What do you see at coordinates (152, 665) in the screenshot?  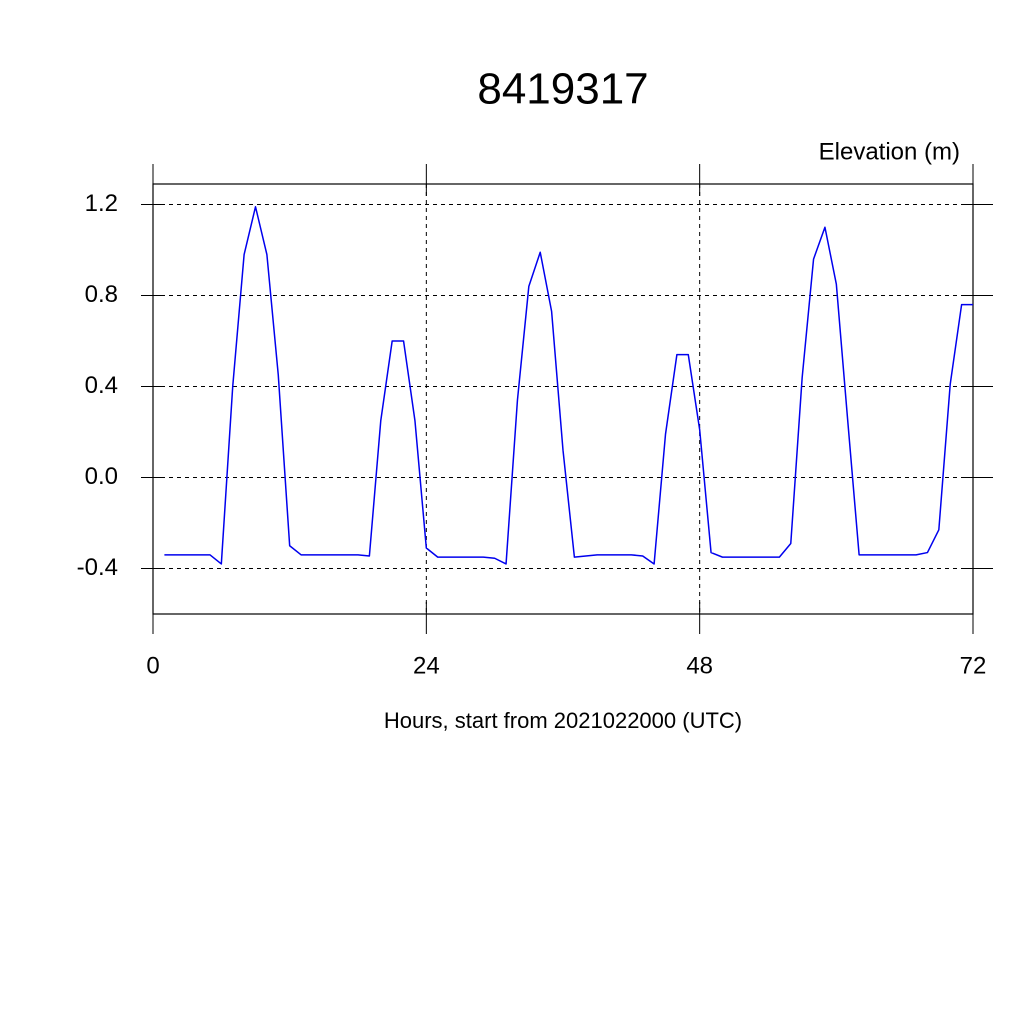 I see `x-tick-label: 0` at bounding box center [152, 665].